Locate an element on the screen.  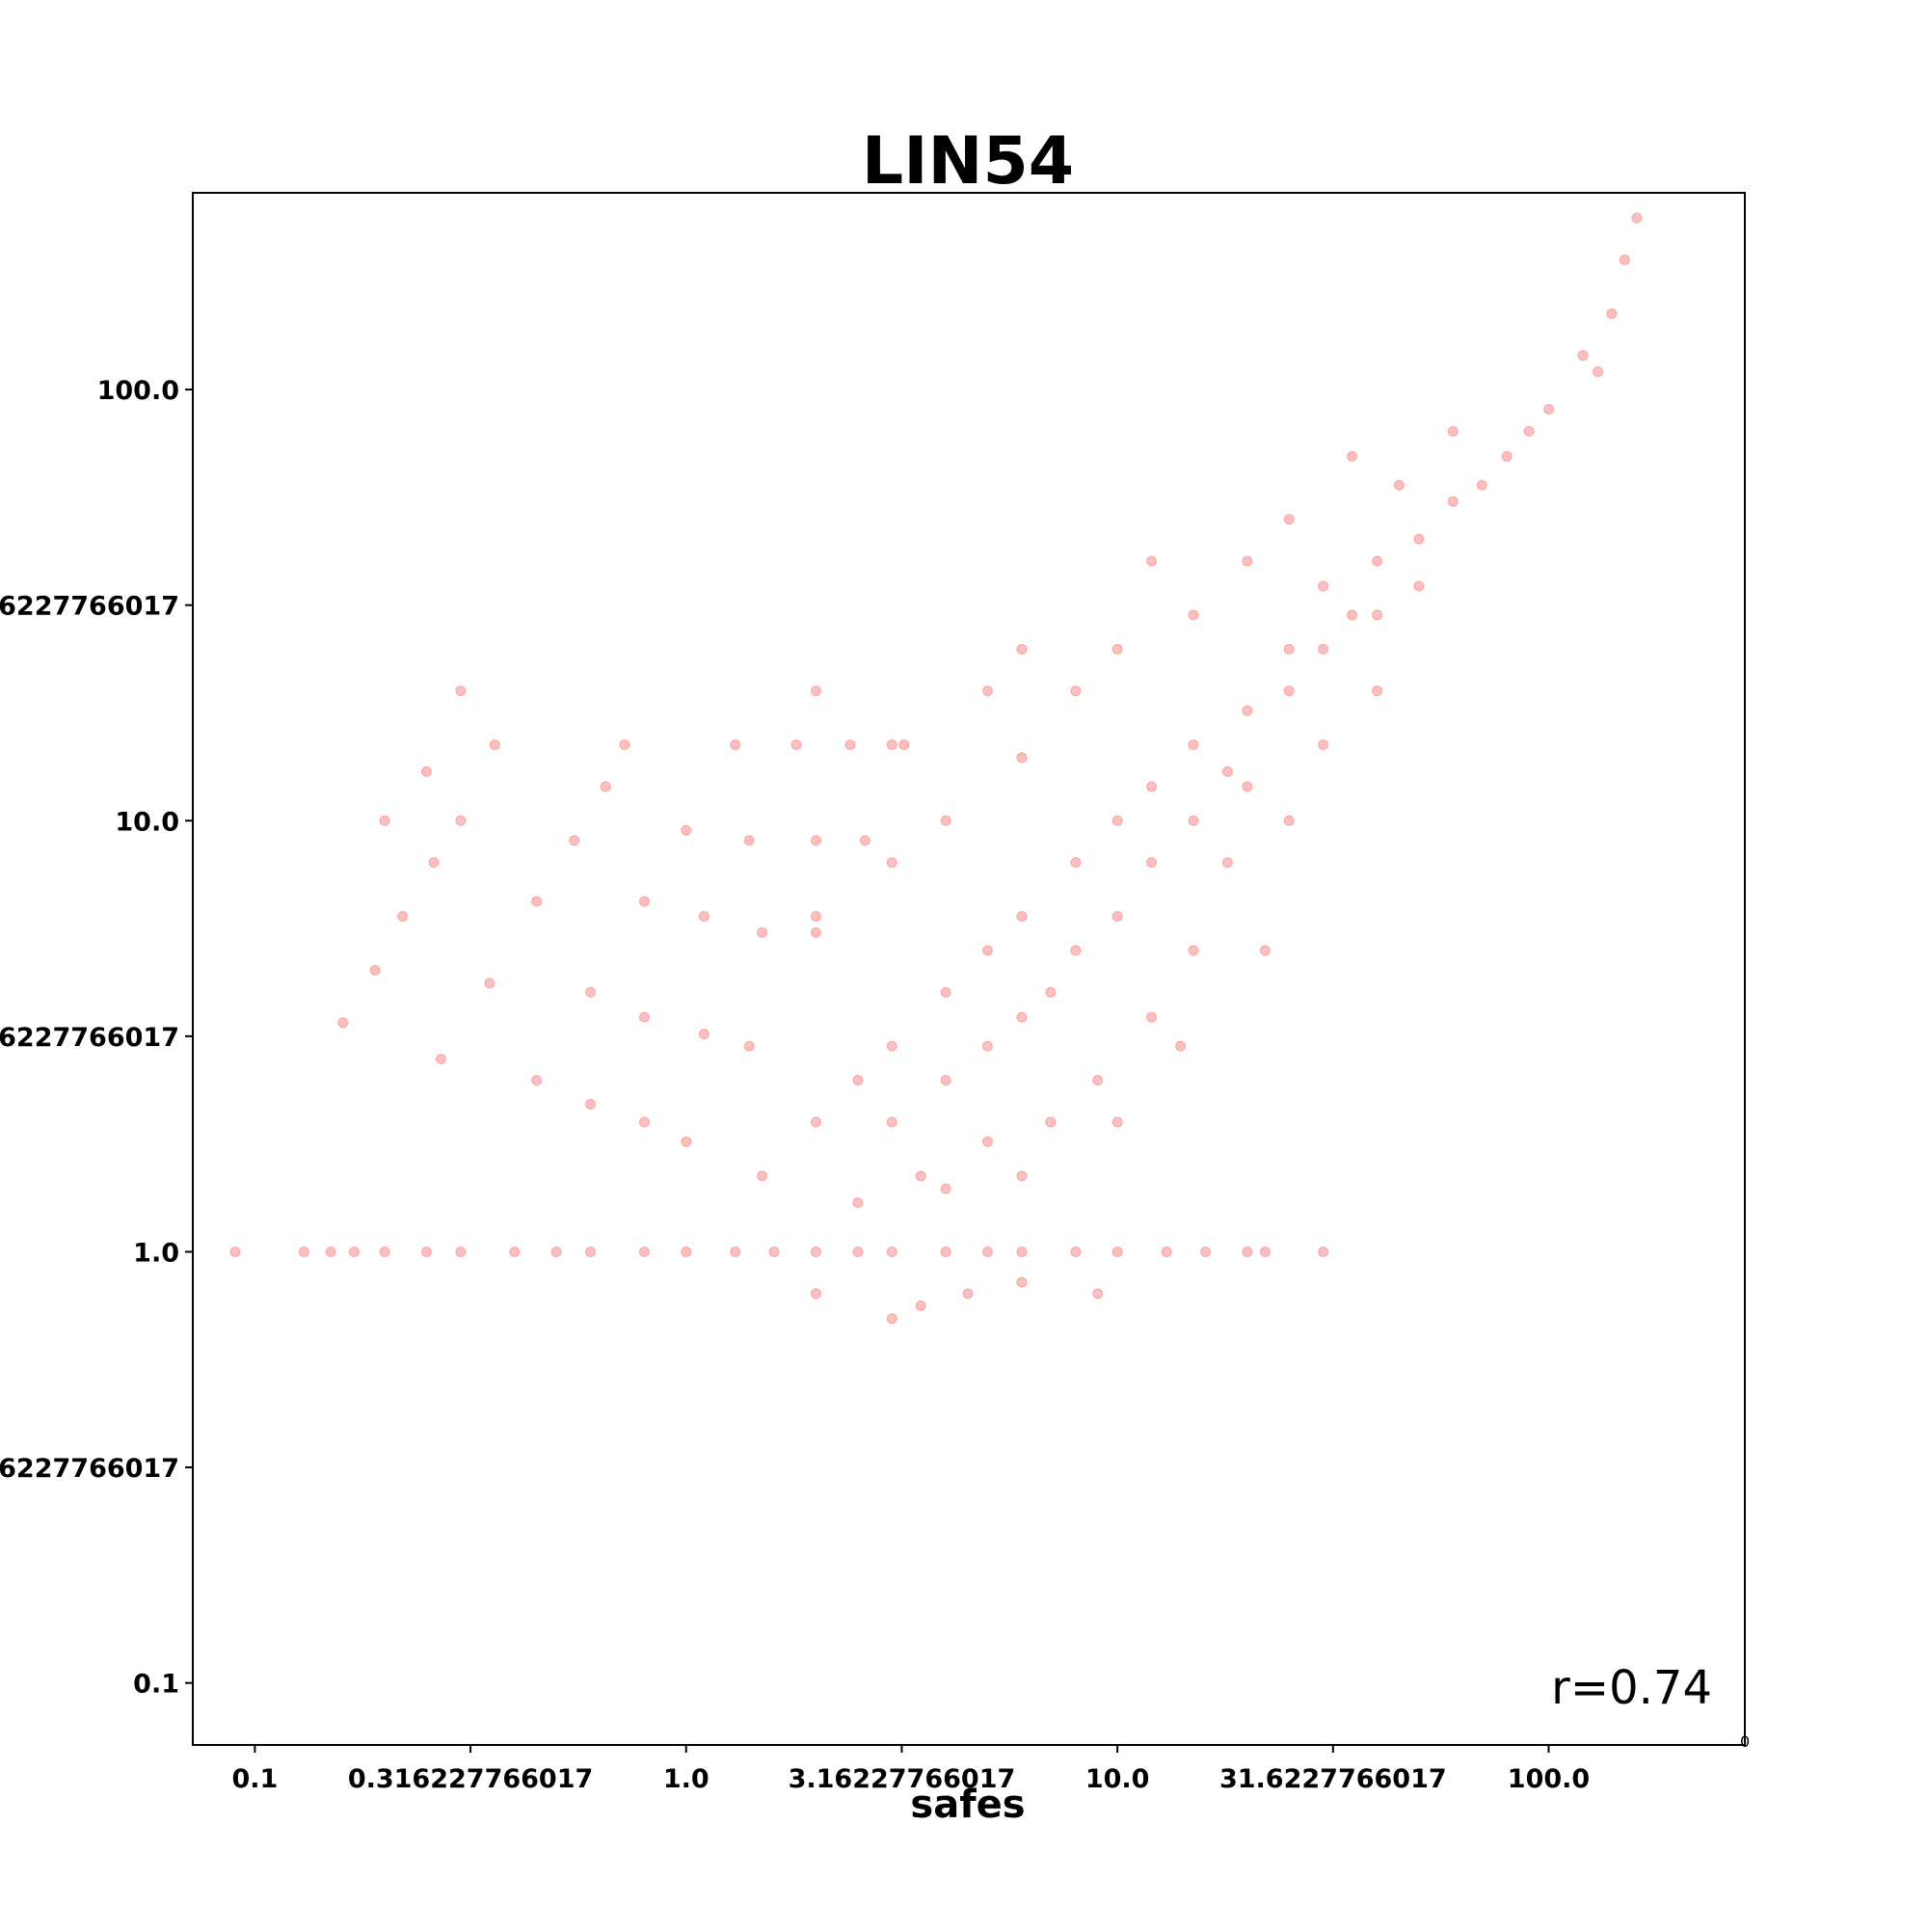
x-tick-label: 0.1 is located at coordinates (254, 1779).